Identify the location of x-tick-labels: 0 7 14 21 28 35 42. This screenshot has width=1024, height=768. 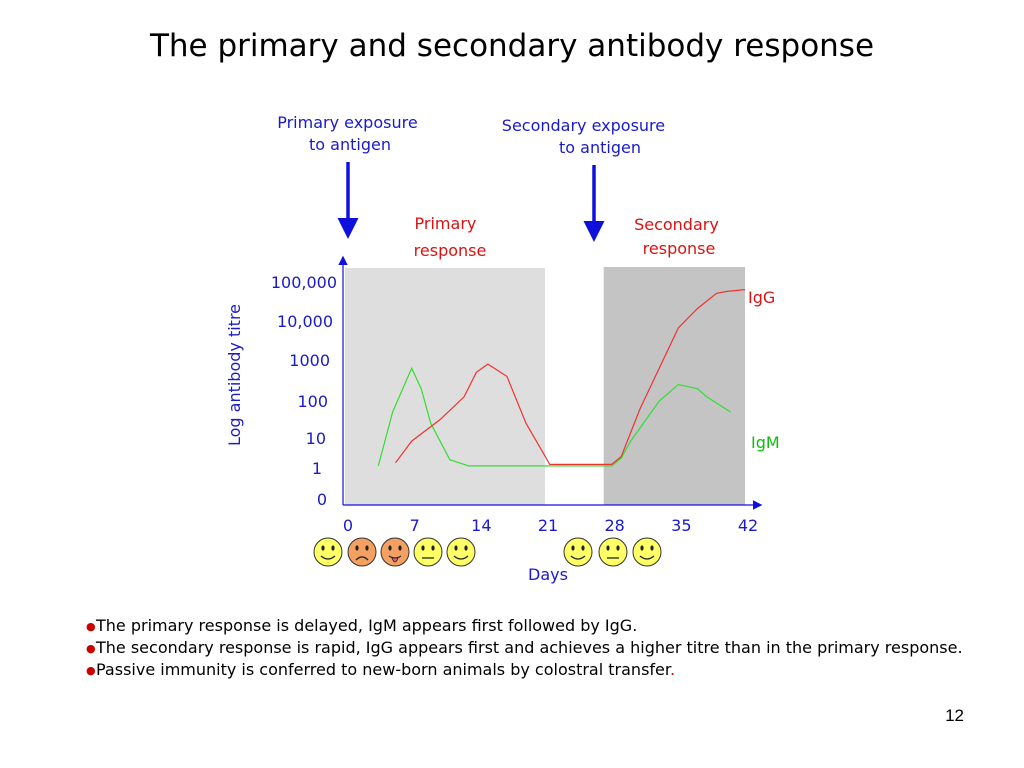
(550, 525).